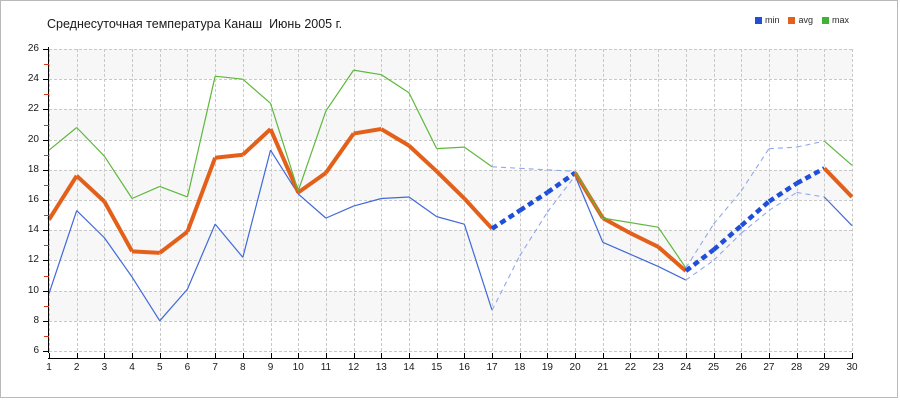 This screenshot has height=400, width=900. I want to click on legend-item-avg: avg, so click(800, 20).